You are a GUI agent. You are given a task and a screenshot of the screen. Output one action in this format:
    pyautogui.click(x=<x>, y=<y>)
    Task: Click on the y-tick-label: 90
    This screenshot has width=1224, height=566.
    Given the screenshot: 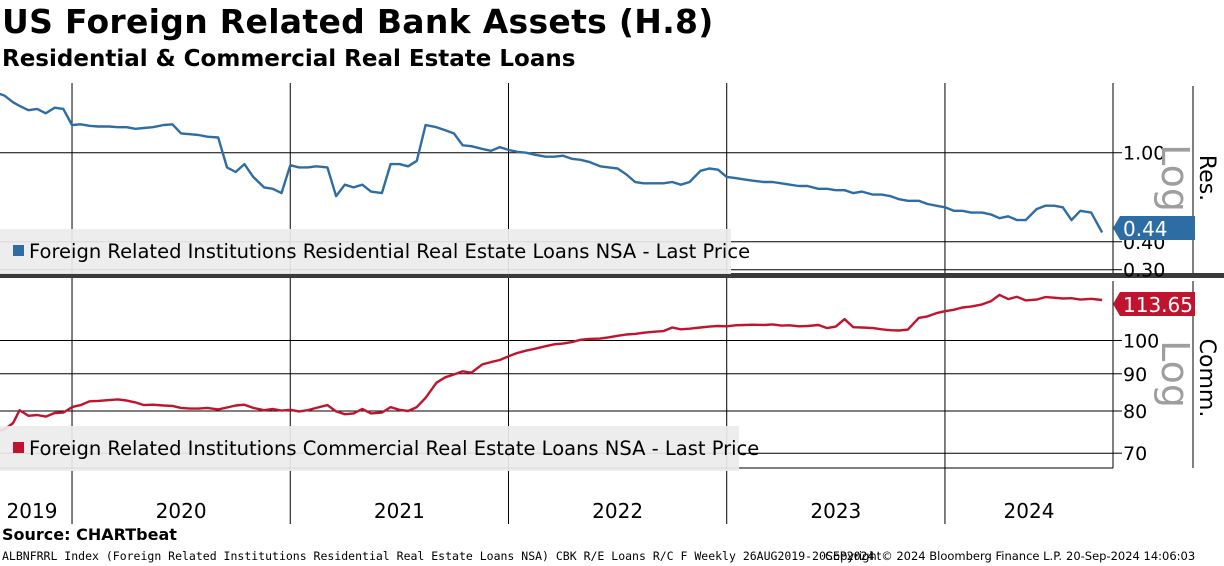 What is the action you would take?
    pyautogui.click(x=1135, y=375)
    